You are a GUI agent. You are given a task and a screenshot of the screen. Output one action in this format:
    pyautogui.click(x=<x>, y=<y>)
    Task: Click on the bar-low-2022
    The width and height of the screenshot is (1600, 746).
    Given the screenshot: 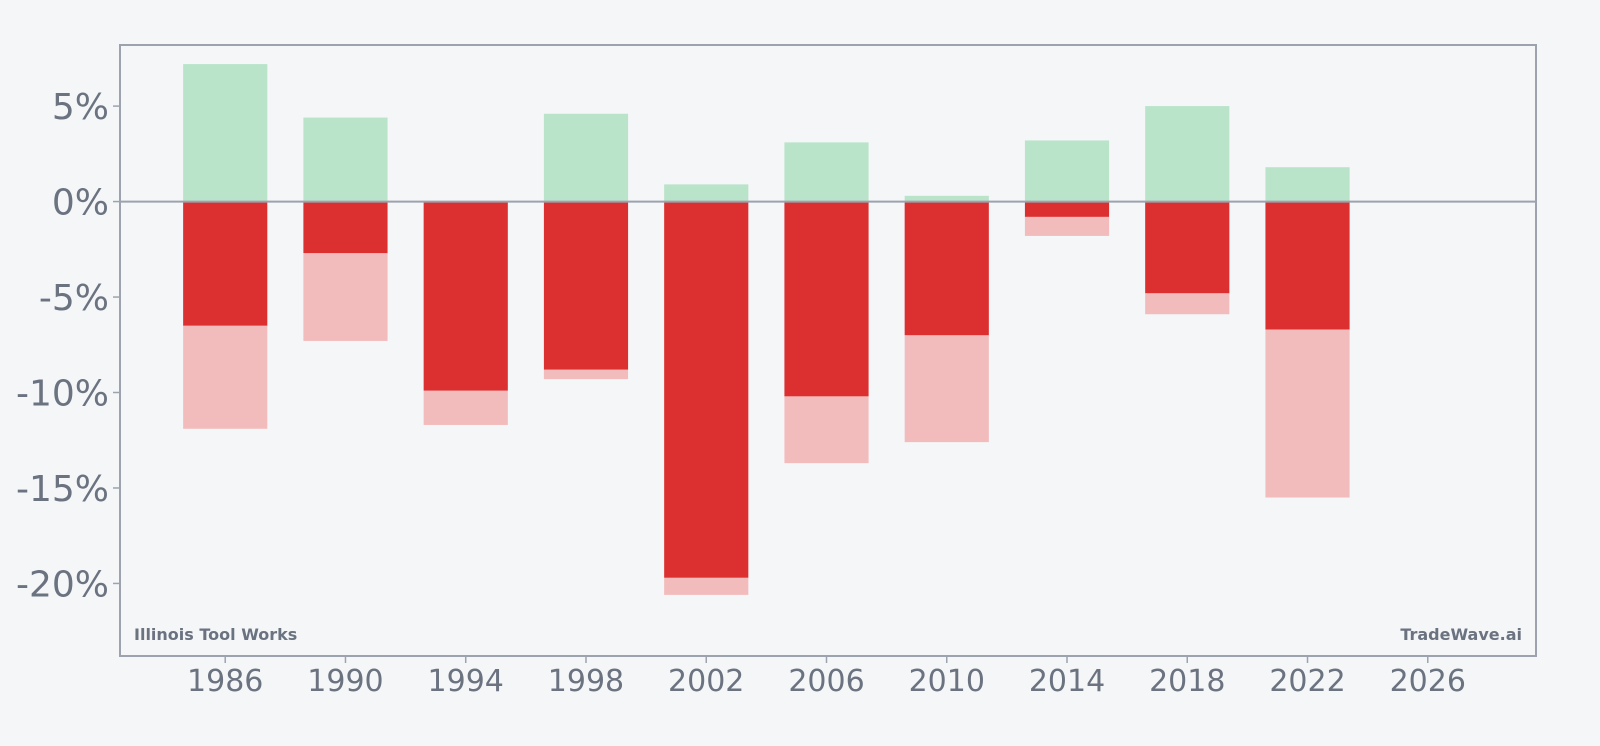 What is the action you would take?
    pyautogui.click(x=1307, y=413)
    